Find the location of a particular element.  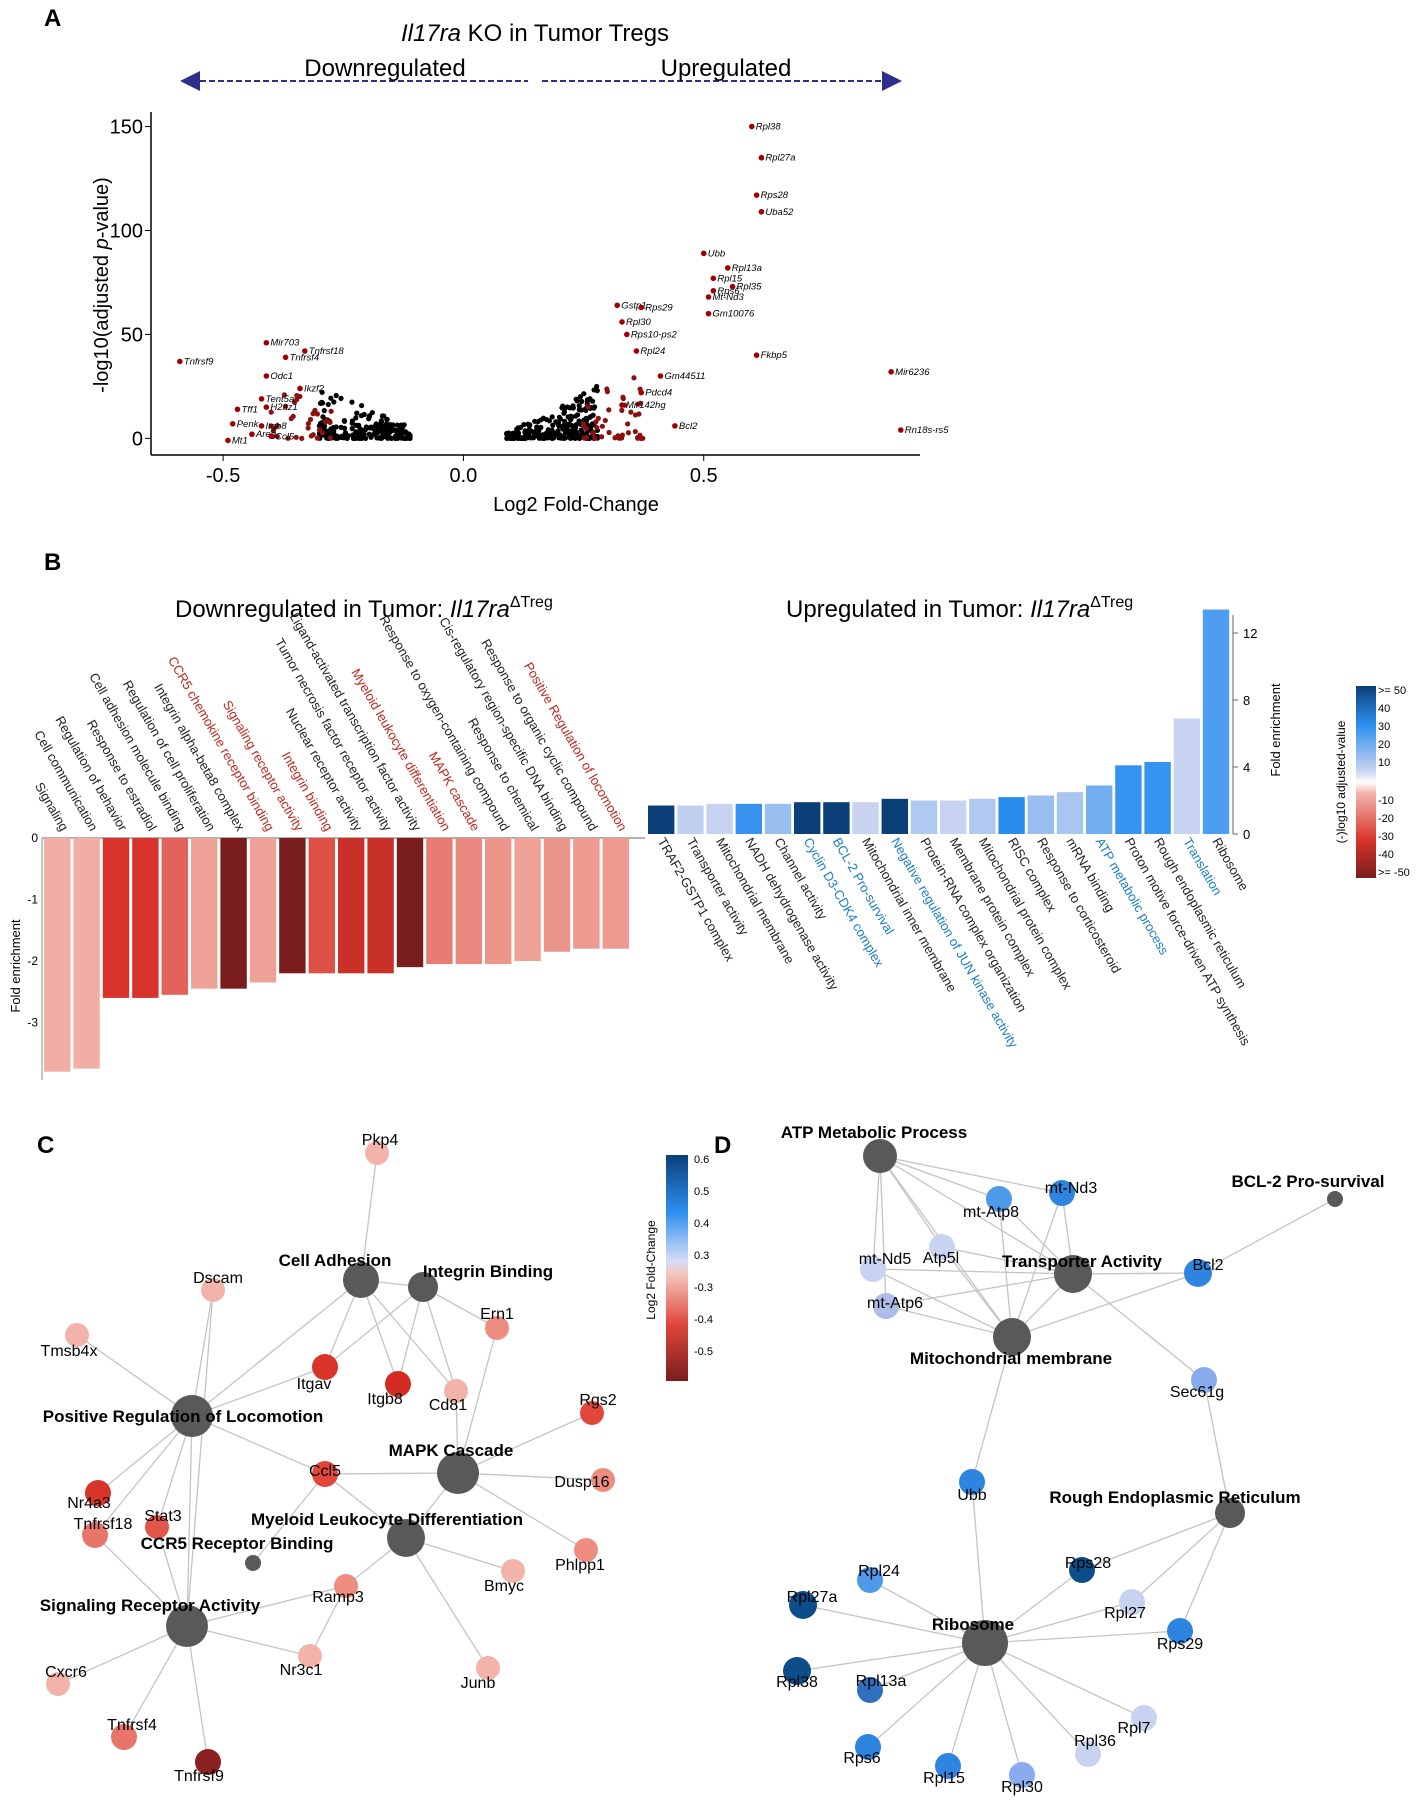

node-mt-nd5 is located at coordinates (873, 1269).